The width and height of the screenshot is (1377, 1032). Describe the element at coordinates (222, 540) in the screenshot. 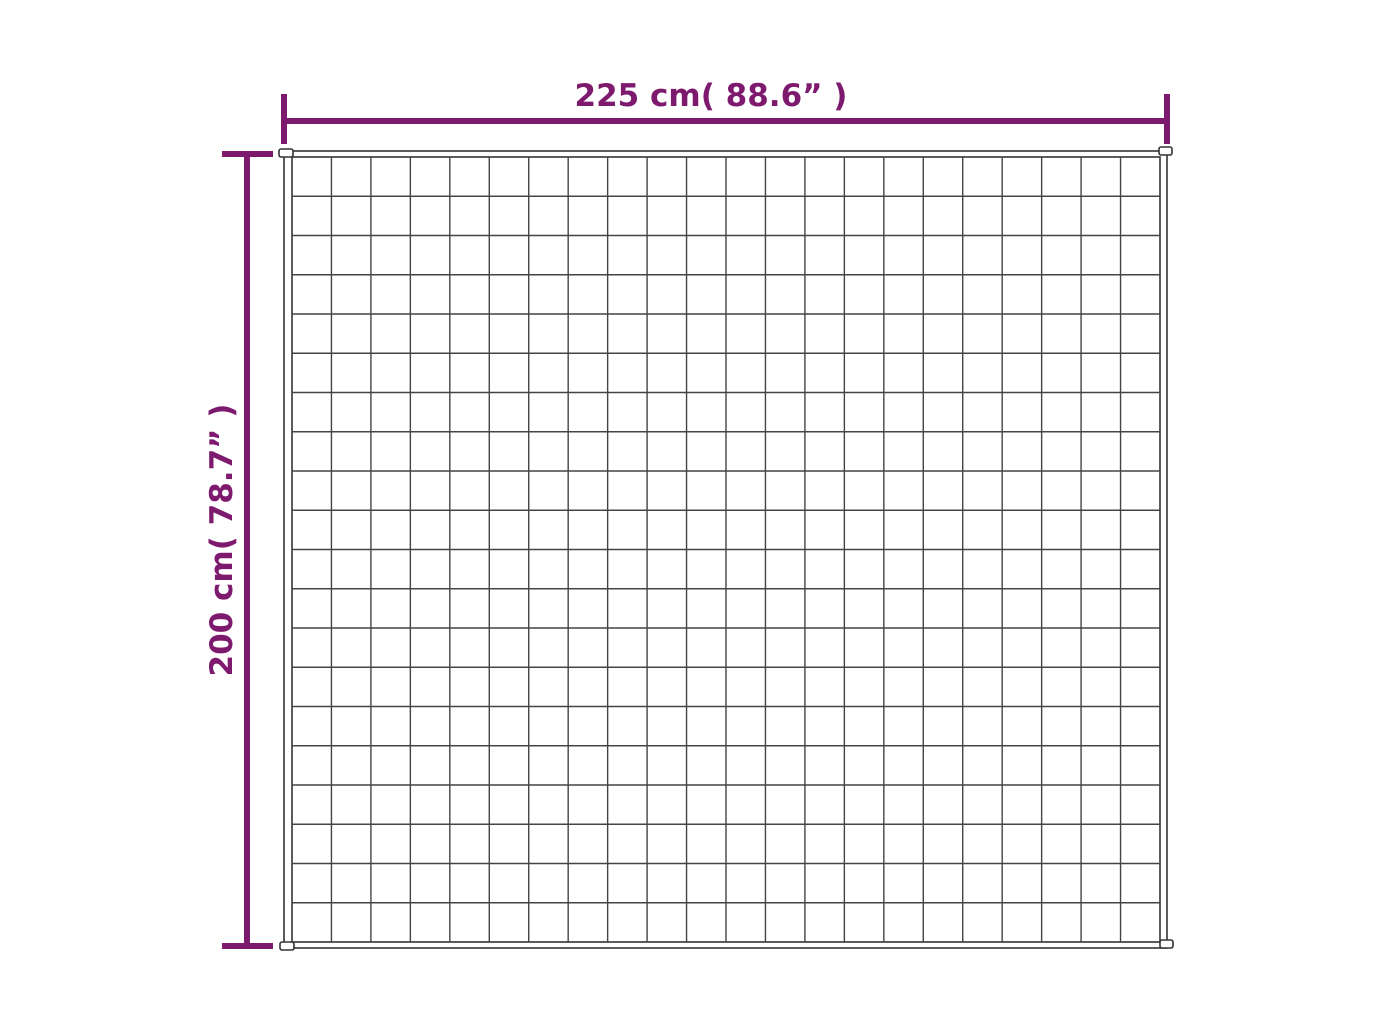

I see `height-label: 200 cm( 78.7” )` at that location.